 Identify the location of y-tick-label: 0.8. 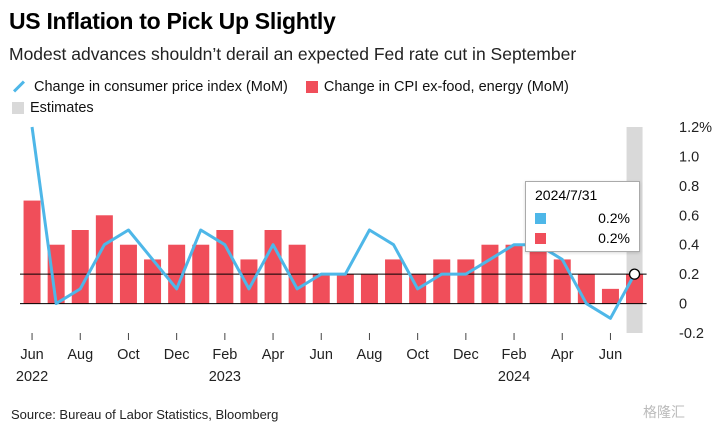
(689, 187).